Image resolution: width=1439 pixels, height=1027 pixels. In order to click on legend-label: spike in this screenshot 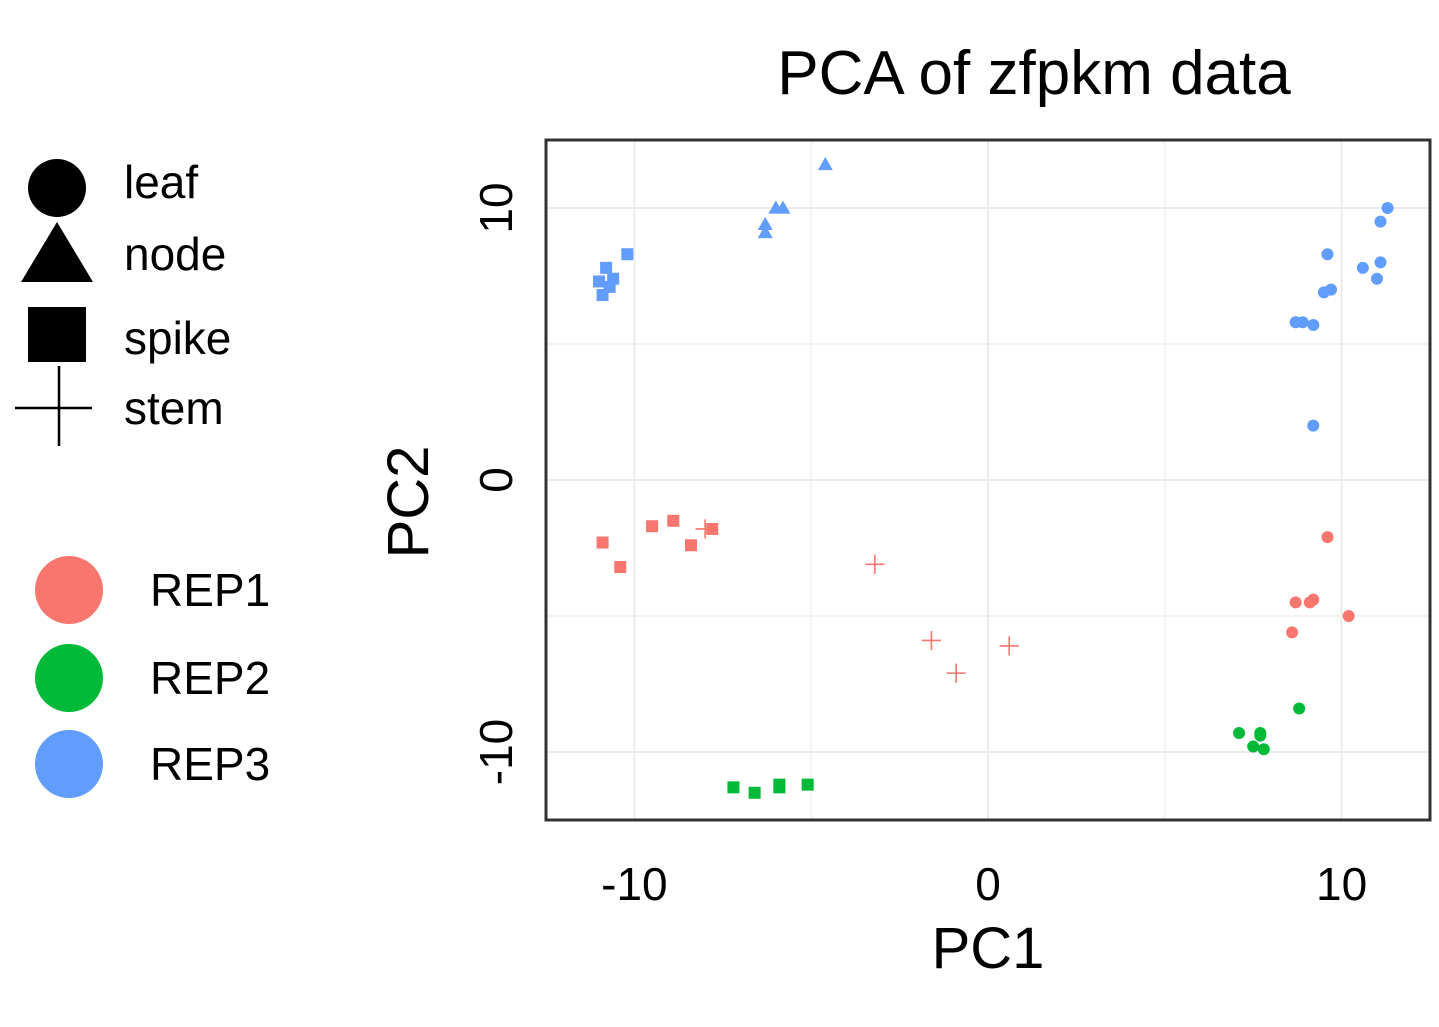, I will do `click(177, 338)`.